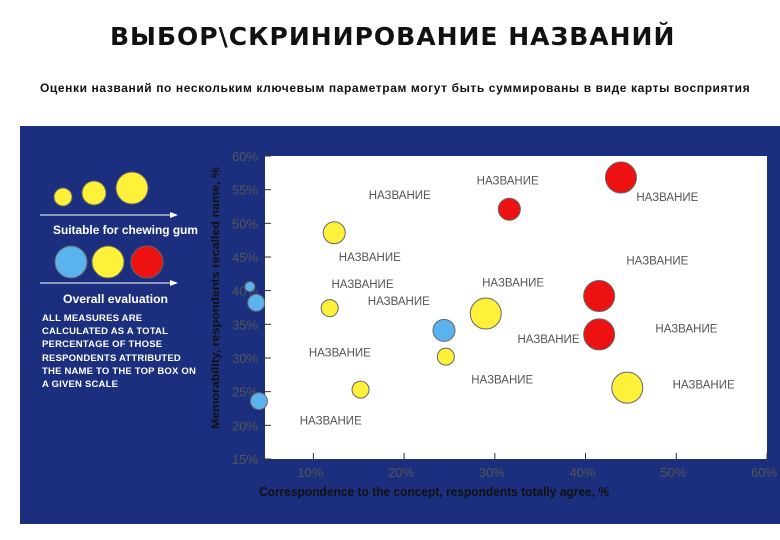  I want to click on legend-size-small-bubble, so click(63, 197).